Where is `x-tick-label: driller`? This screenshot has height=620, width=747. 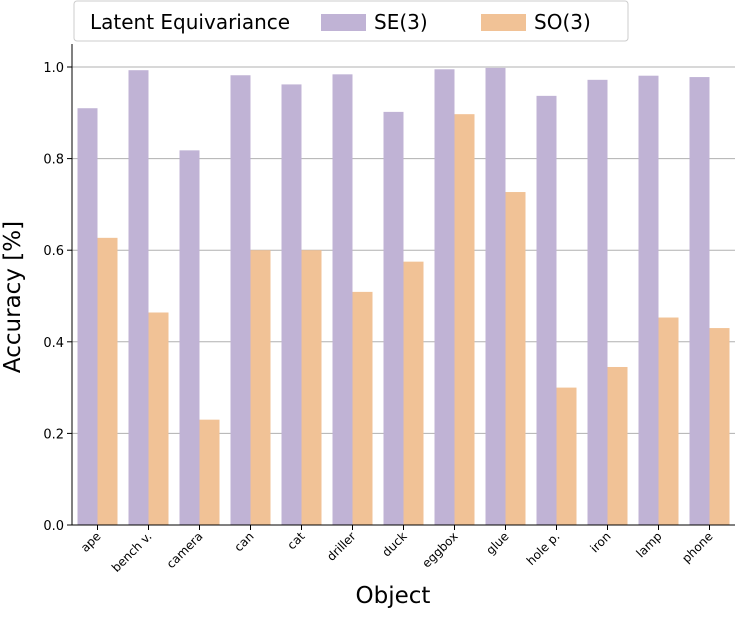
x-tick-label: driller is located at coordinates (341, 546).